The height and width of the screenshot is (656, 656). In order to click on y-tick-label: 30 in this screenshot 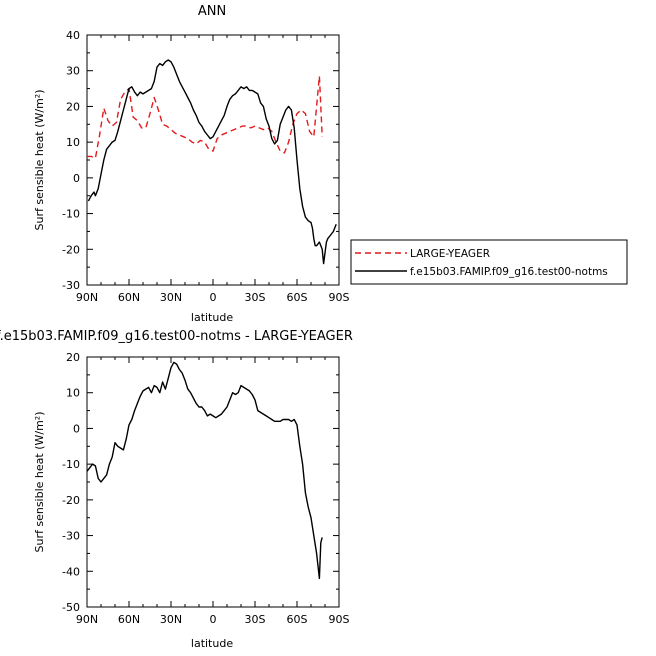, I will do `click(73, 71)`.